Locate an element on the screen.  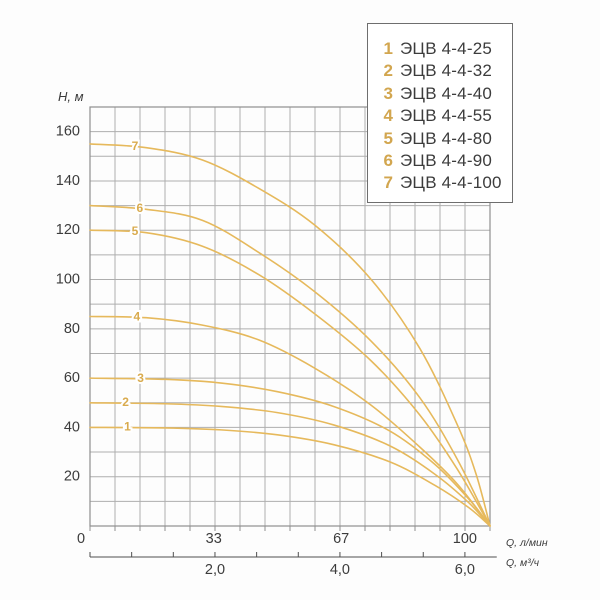
x-tick-label: 33 is located at coordinates (214, 539).